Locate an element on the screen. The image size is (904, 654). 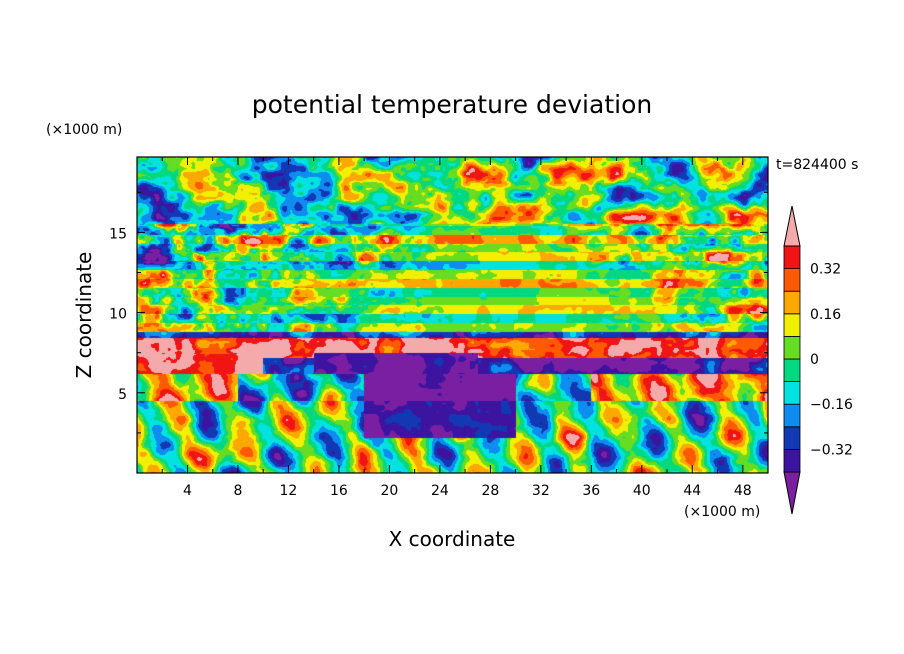
x-tick-label: 12 is located at coordinates (289, 491).